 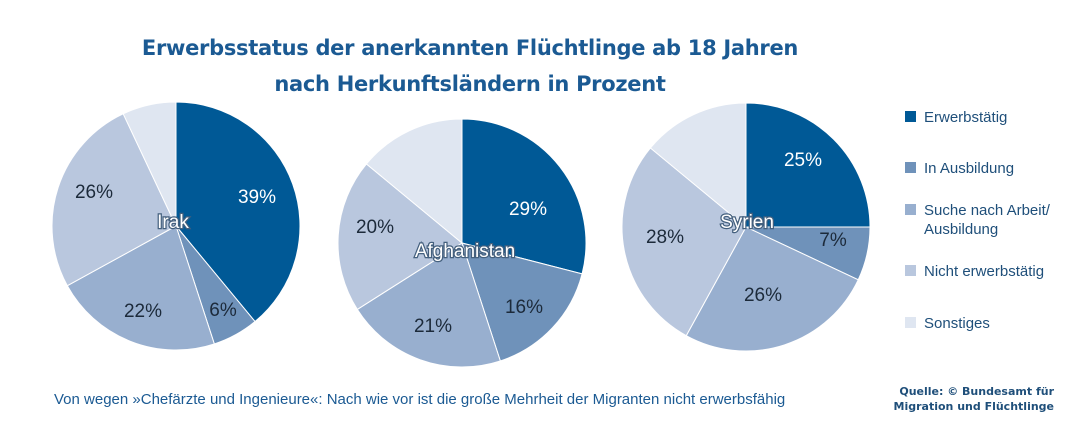 What do you see at coordinates (223, 310) in the screenshot?
I see `pie-data-label: 6%` at bounding box center [223, 310].